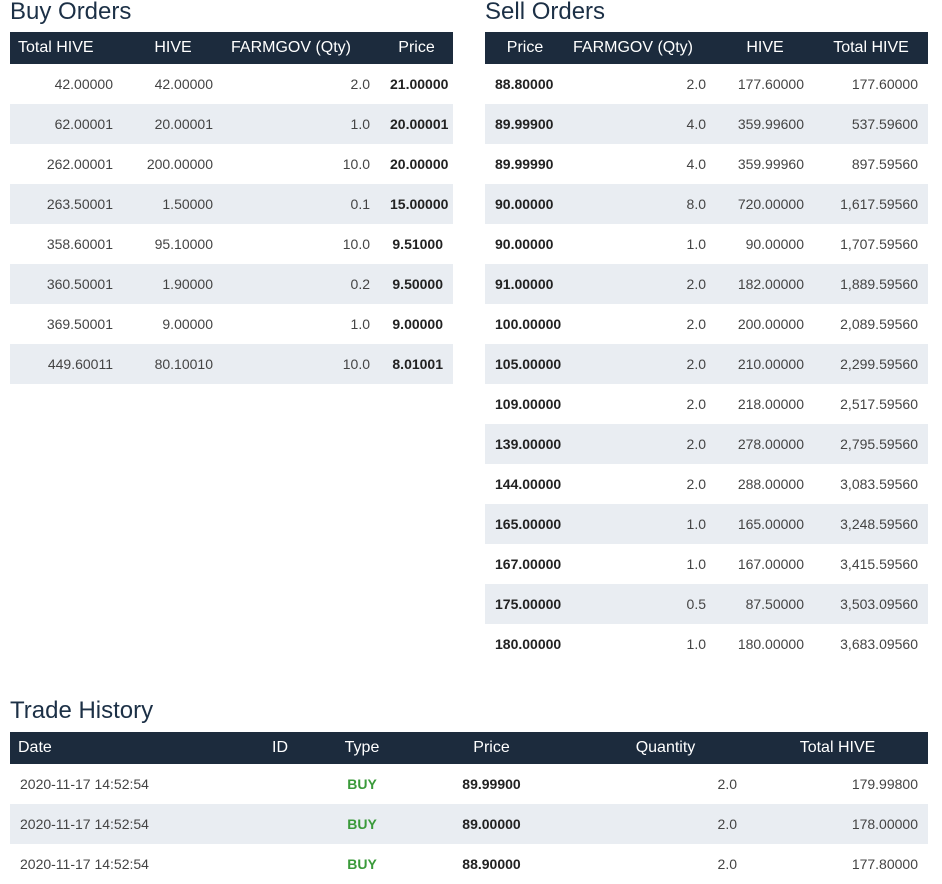 The image size is (942, 884). What do you see at coordinates (301, 284) in the screenshot?
I see `buy-qty-cell: 0.2` at bounding box center [301, 284].